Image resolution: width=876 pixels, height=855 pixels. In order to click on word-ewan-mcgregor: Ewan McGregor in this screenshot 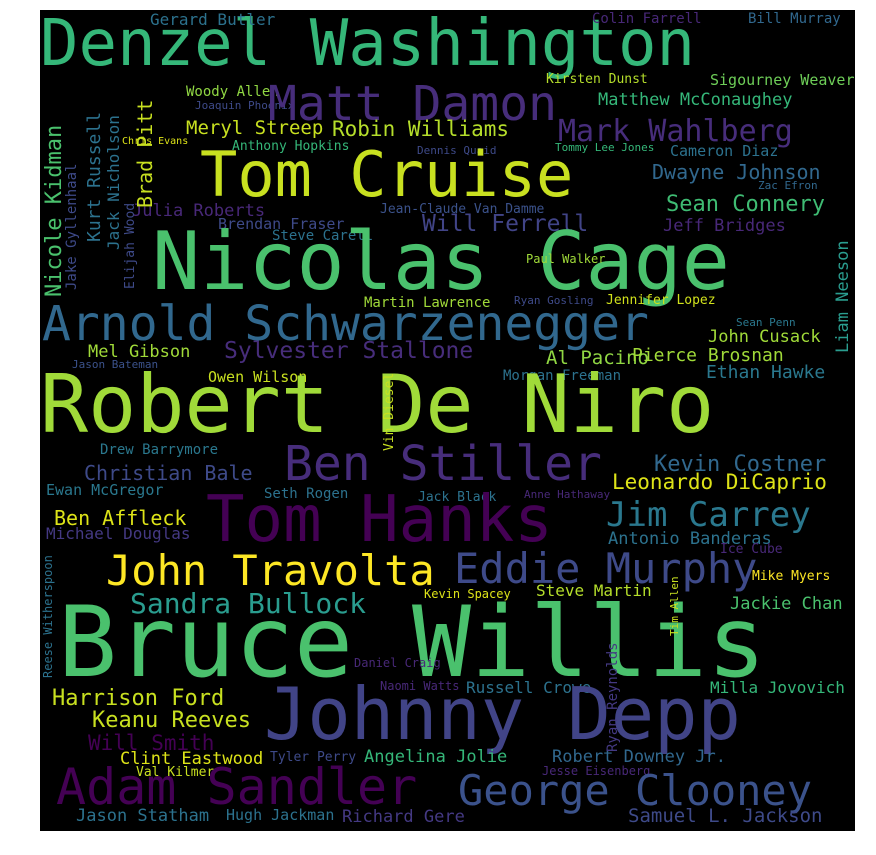, I will do `click(105, 490)`.